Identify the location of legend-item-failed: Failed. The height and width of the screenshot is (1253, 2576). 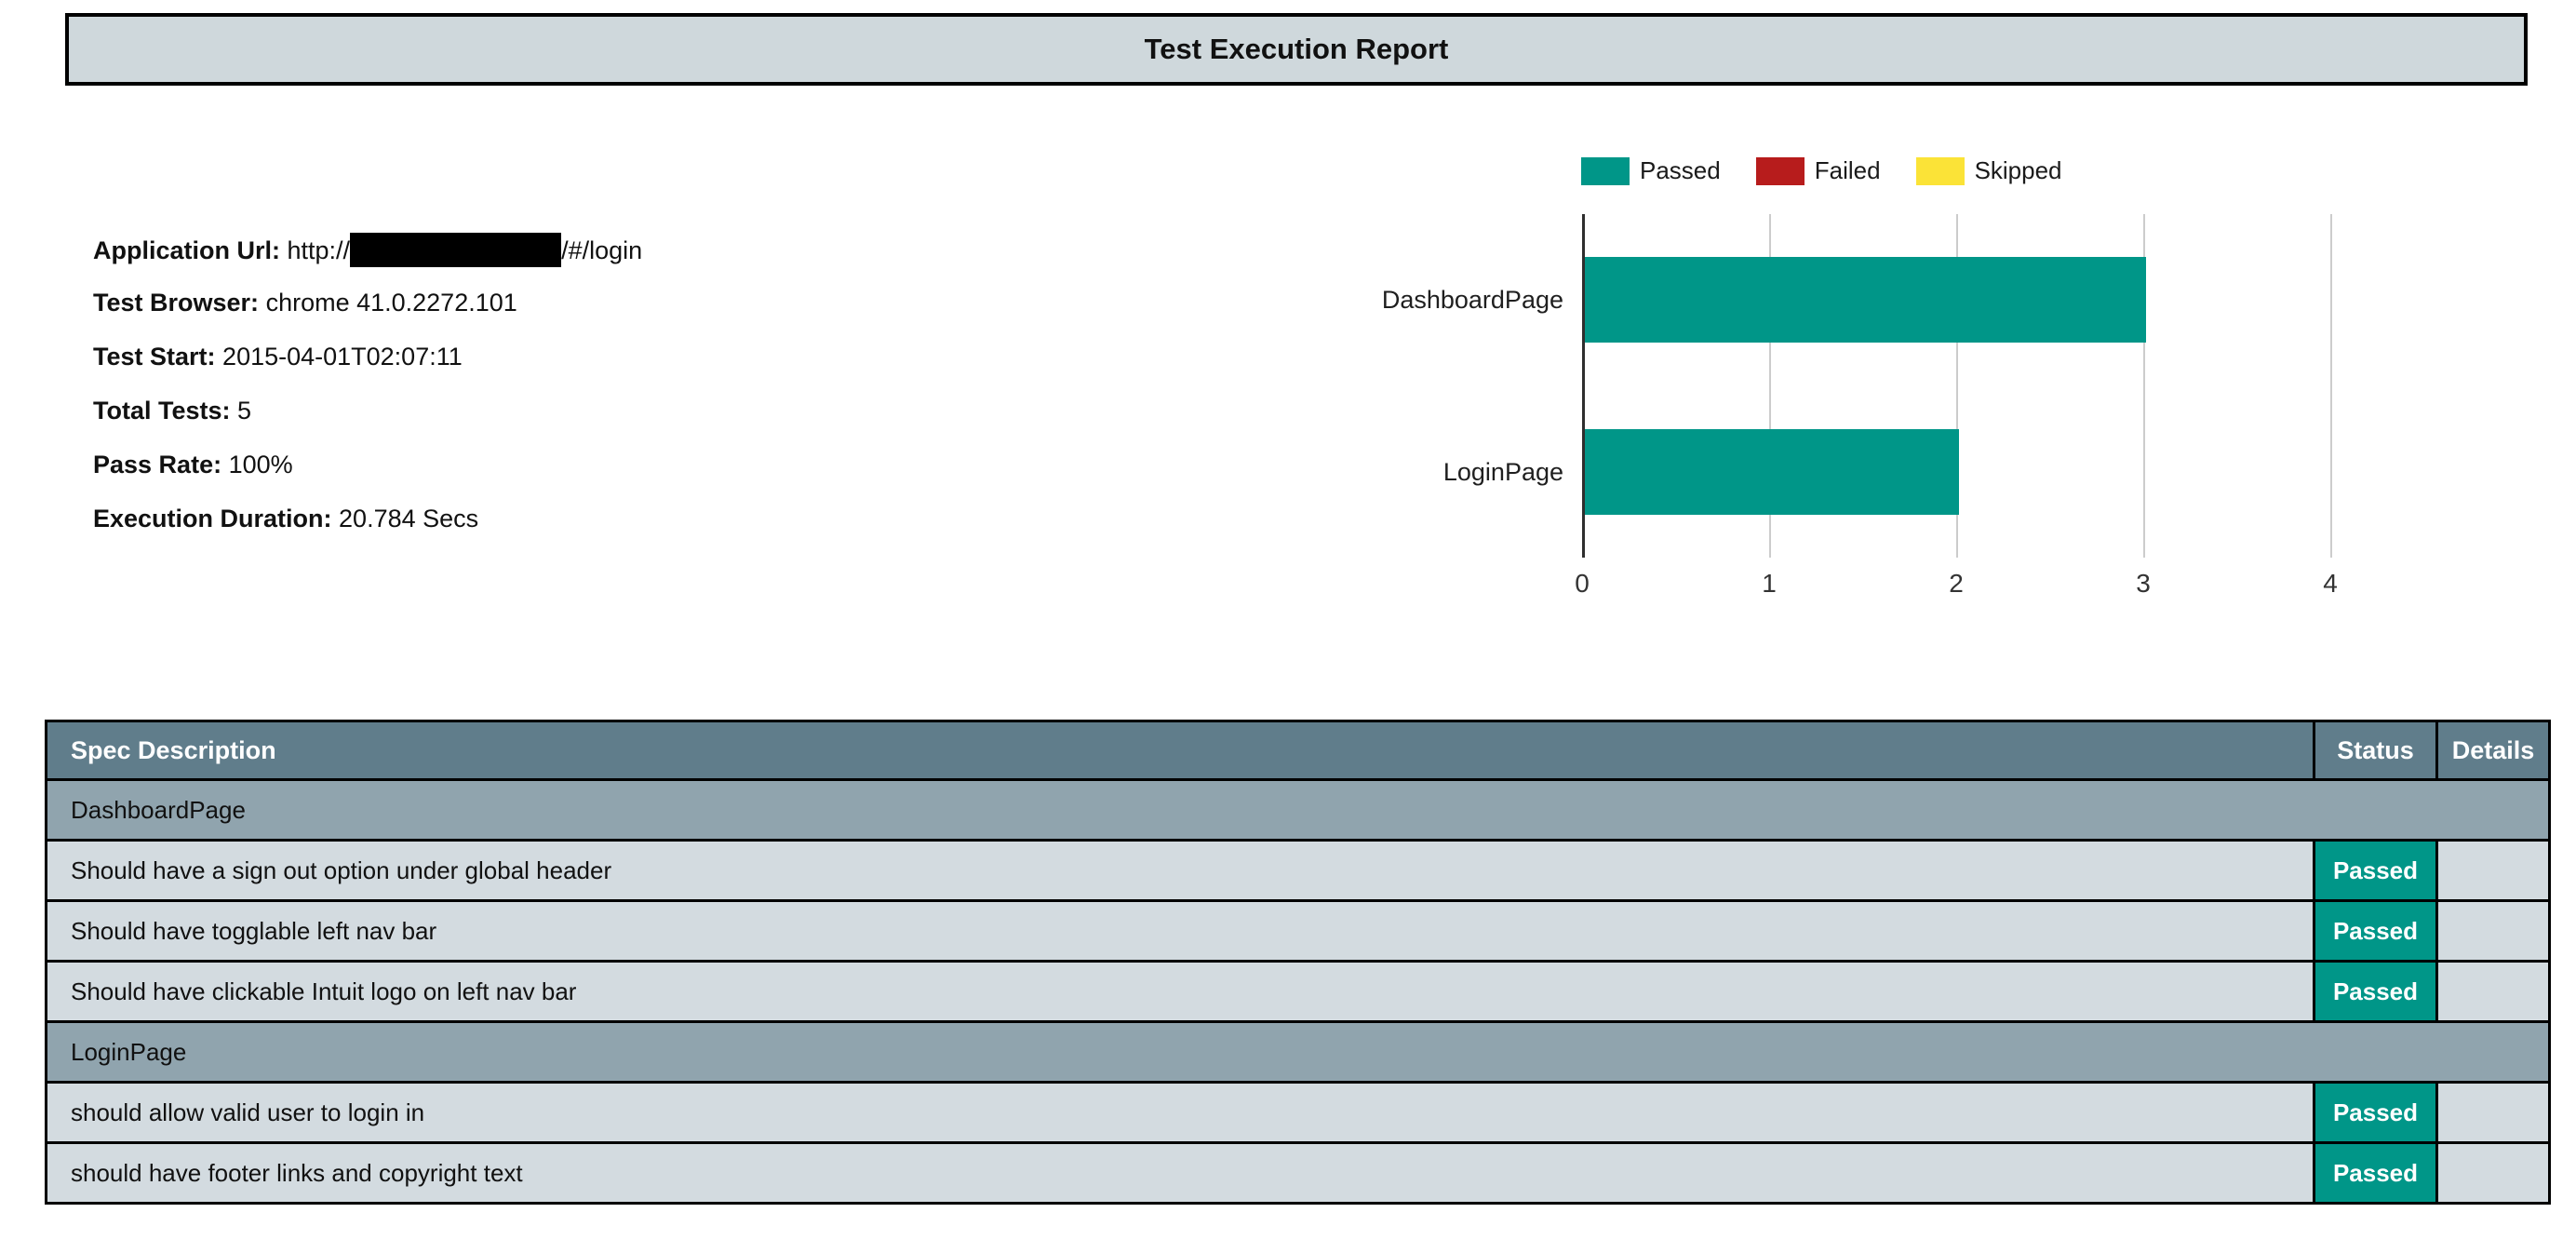
(1818, 170).